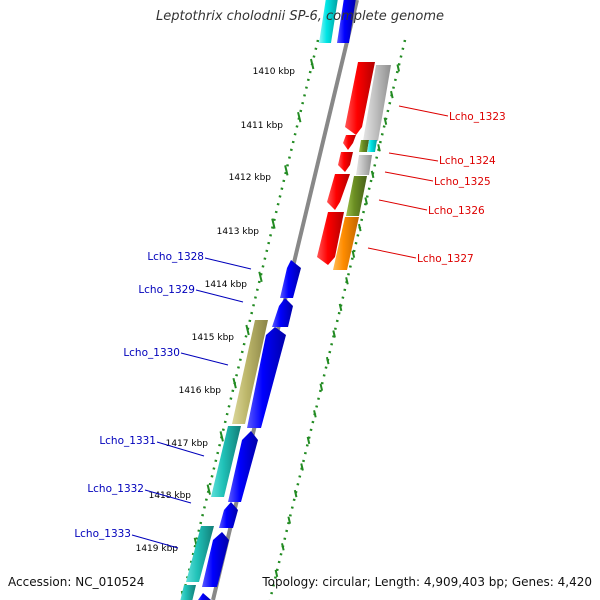 Image resolution: width=600 pixels, height=600 pixels. Describe the element at coordinates (354, 166) in the screenshot. I see `forward-strand-genes` at that location.